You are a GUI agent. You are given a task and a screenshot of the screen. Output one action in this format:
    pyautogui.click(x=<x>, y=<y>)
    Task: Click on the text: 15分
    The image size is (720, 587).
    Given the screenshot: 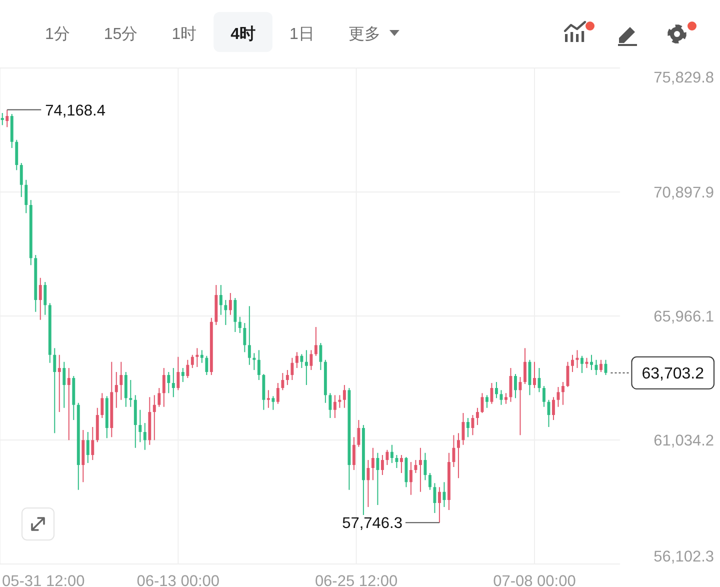 What is the action you would take?
    pyautogui.click(x=121, y=34)
    